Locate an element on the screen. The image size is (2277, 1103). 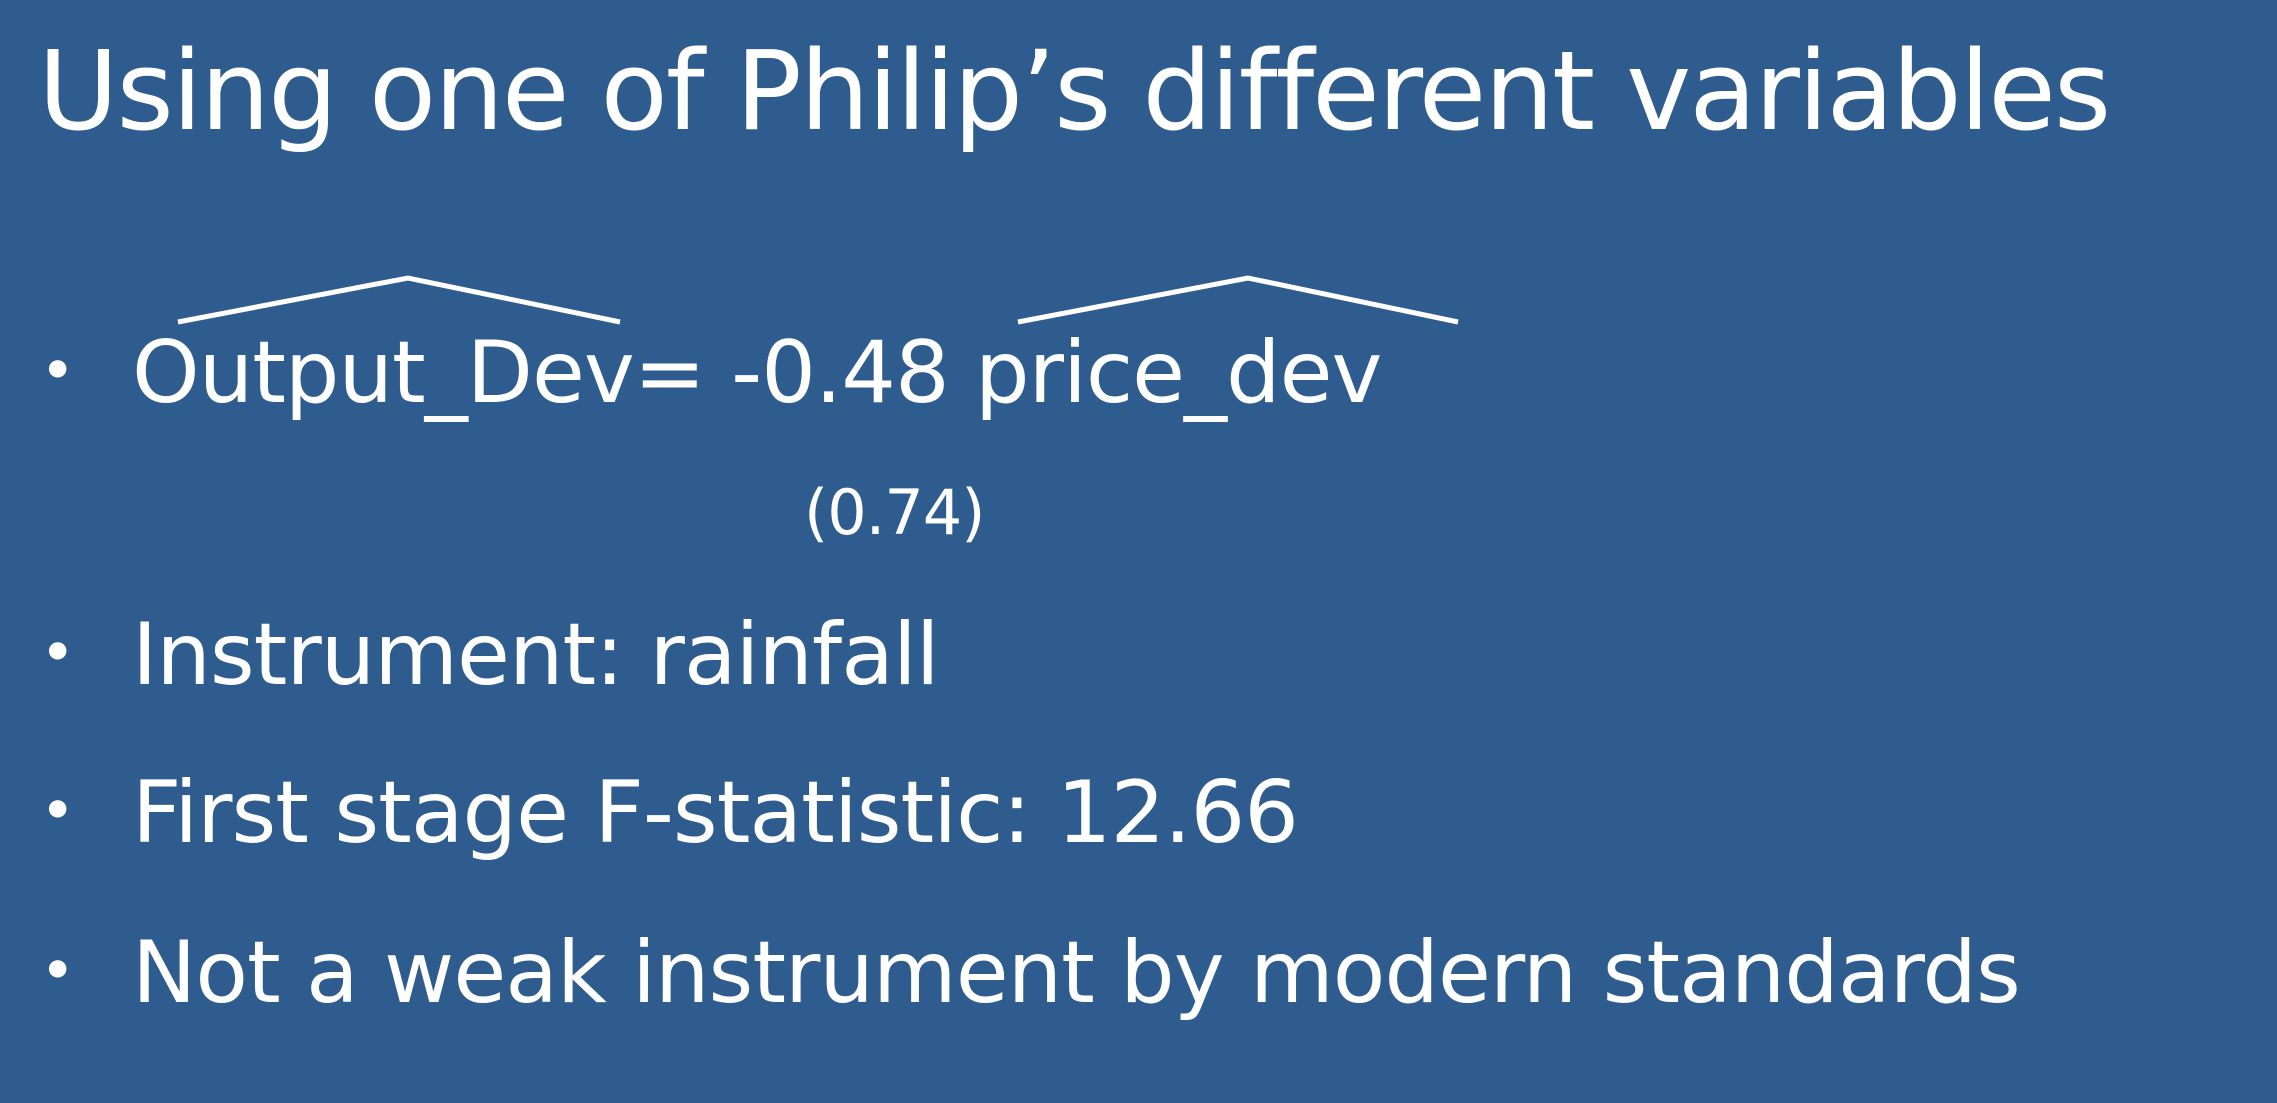
hat-accent-output-dev is located at coordinates (399, 300).